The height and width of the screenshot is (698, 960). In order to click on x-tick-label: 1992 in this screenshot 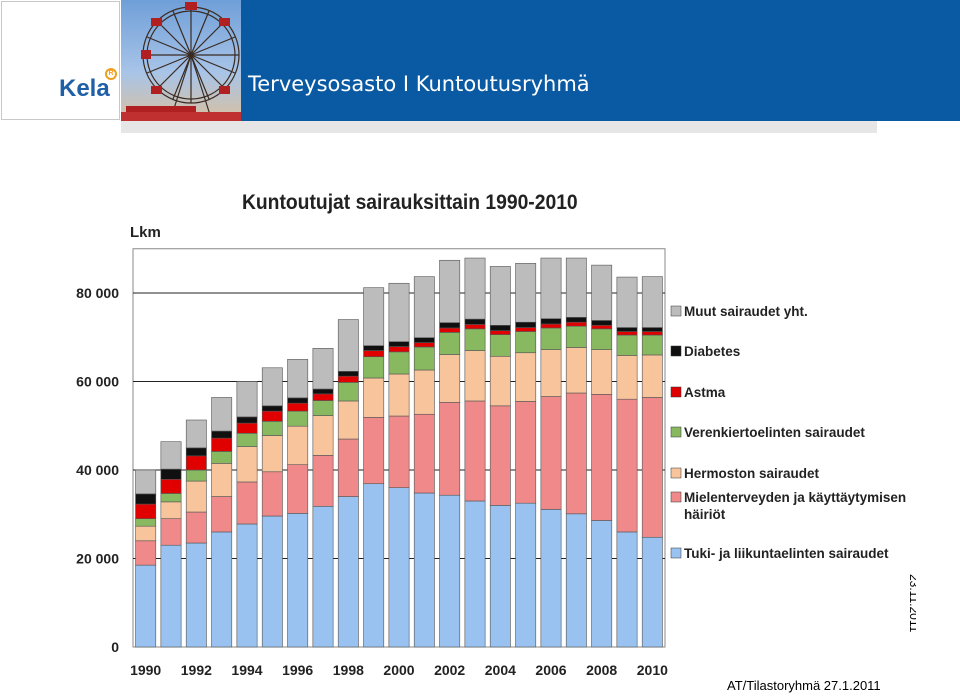, I will do `click(196, 670)`.